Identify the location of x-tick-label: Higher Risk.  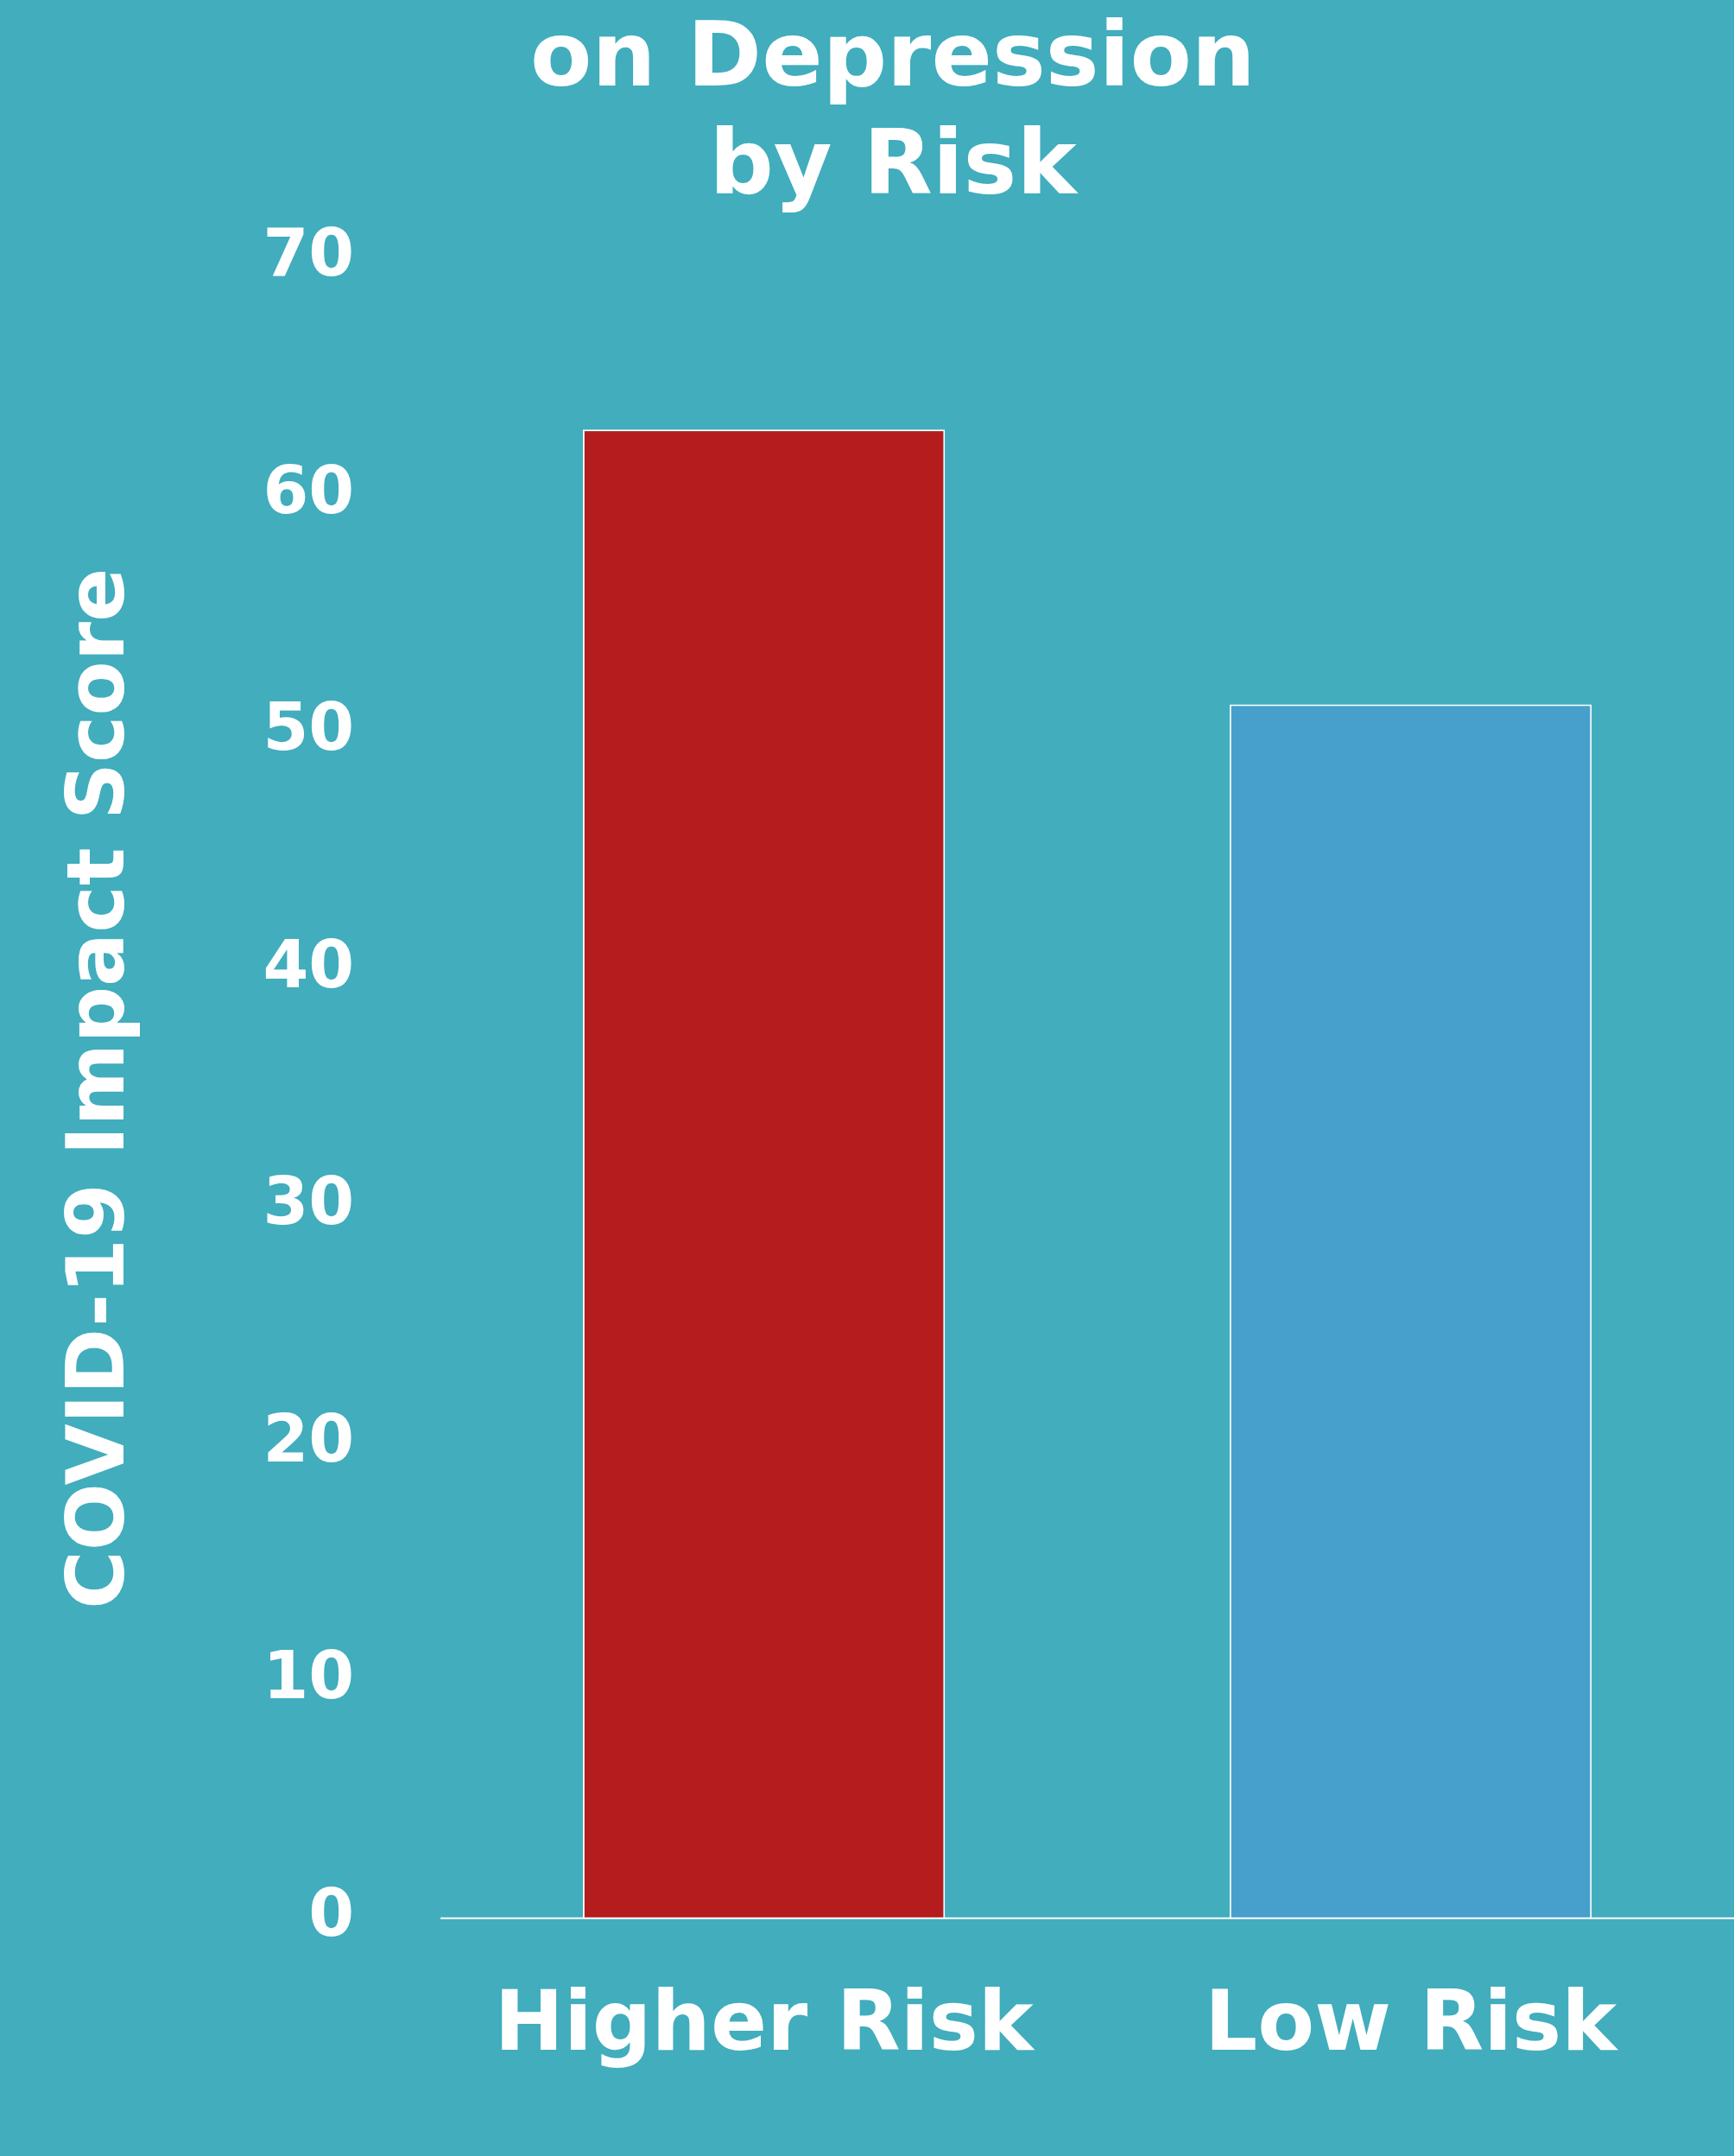
(764, 2021).